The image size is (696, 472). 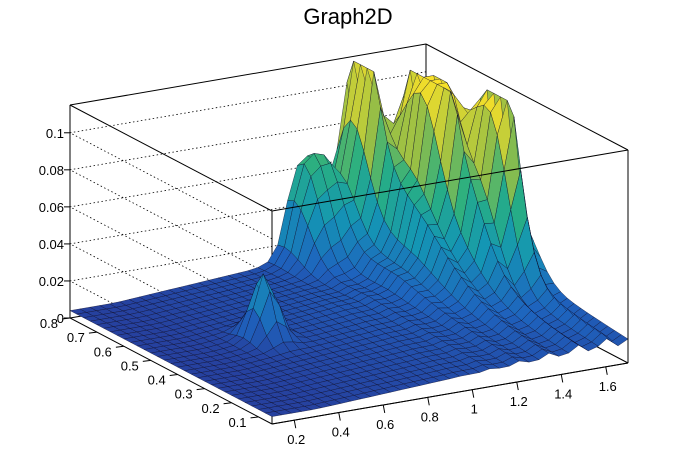 I want to click on z-tick-label: 0.1, so click(x=55, y=133).